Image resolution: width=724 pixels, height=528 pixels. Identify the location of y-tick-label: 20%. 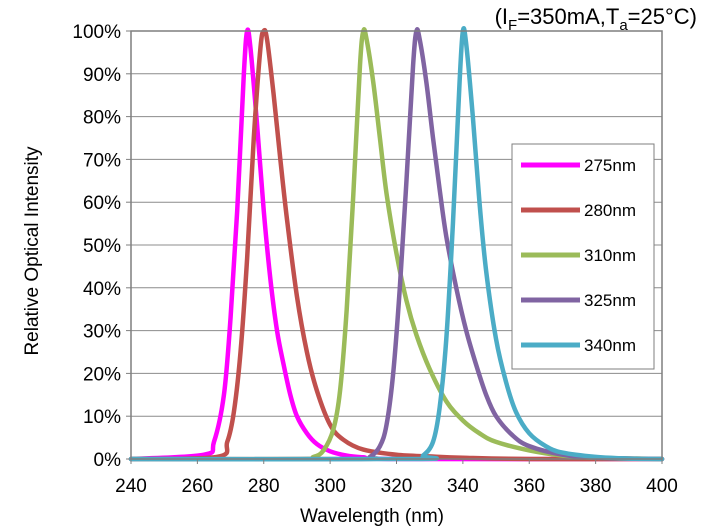
(102, 374).